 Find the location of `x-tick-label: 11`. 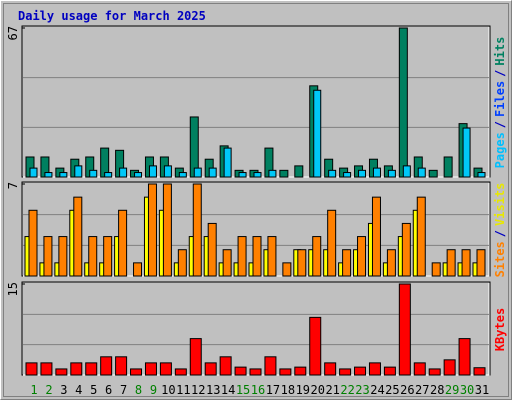

x-tick-label: 11 is located at coordinates (183, 390).